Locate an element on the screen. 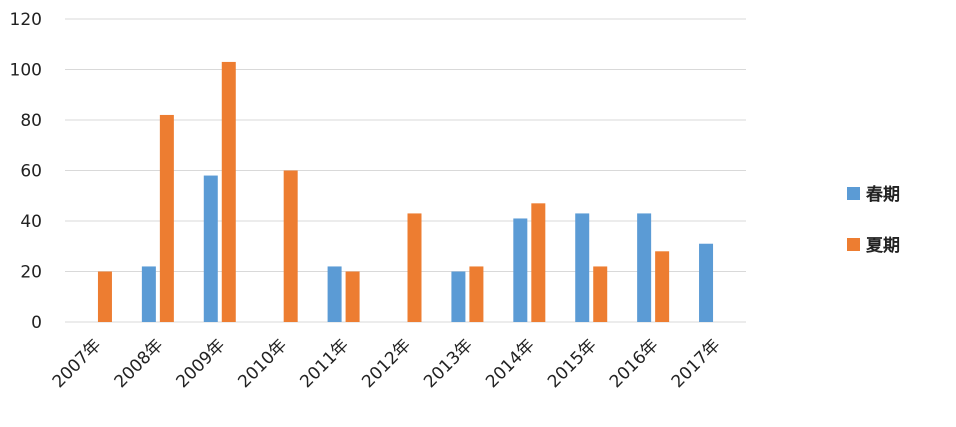  x-tick-label: 2016年 is located at coordinates (634, 363).